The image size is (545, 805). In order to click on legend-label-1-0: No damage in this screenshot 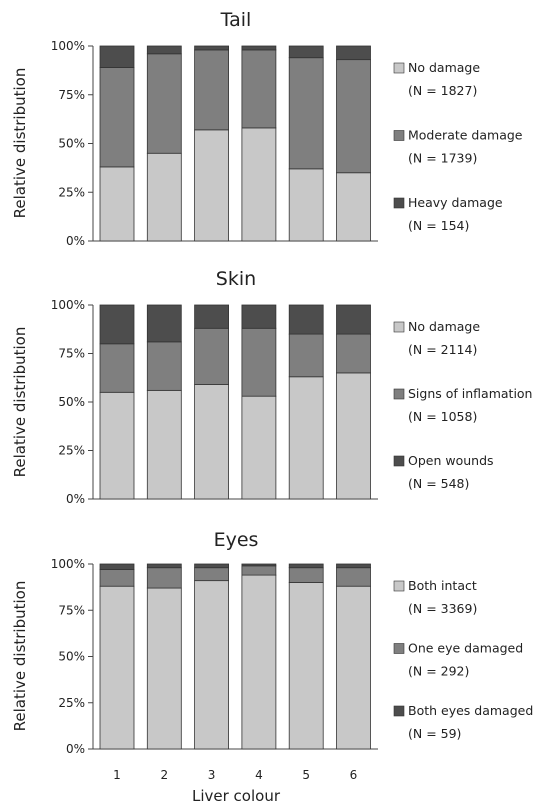, I will do `click(444, 326)`.